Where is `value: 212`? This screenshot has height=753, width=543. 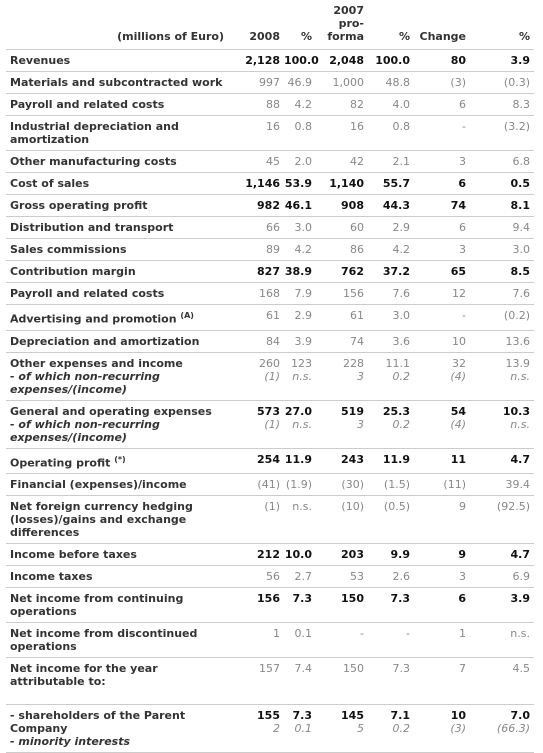 value: 212 is located at coordinates (268, 555).